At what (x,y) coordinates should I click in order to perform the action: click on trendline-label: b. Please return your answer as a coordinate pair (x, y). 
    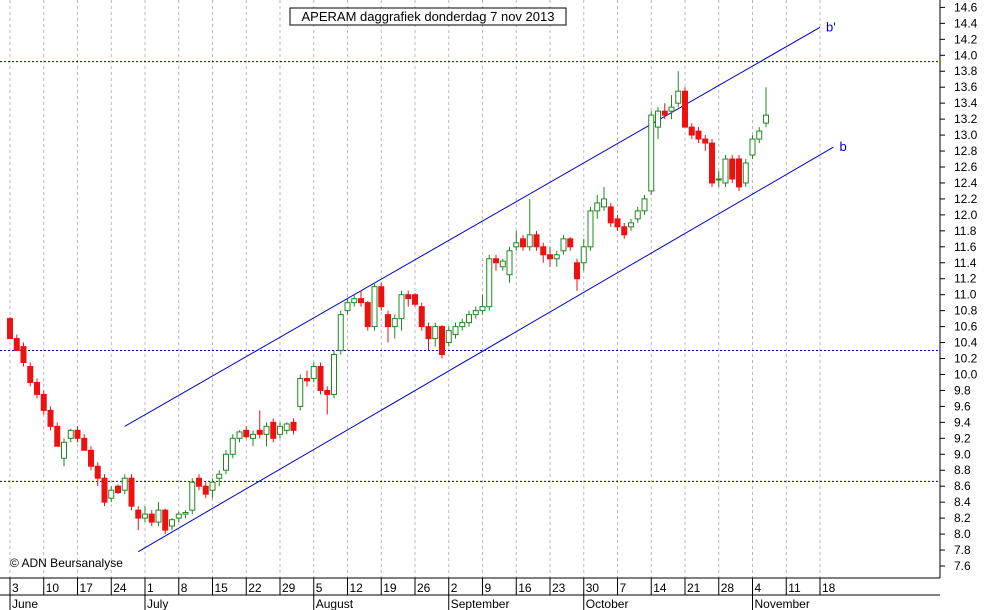
    Looking at the image, I should click on (843, 146).